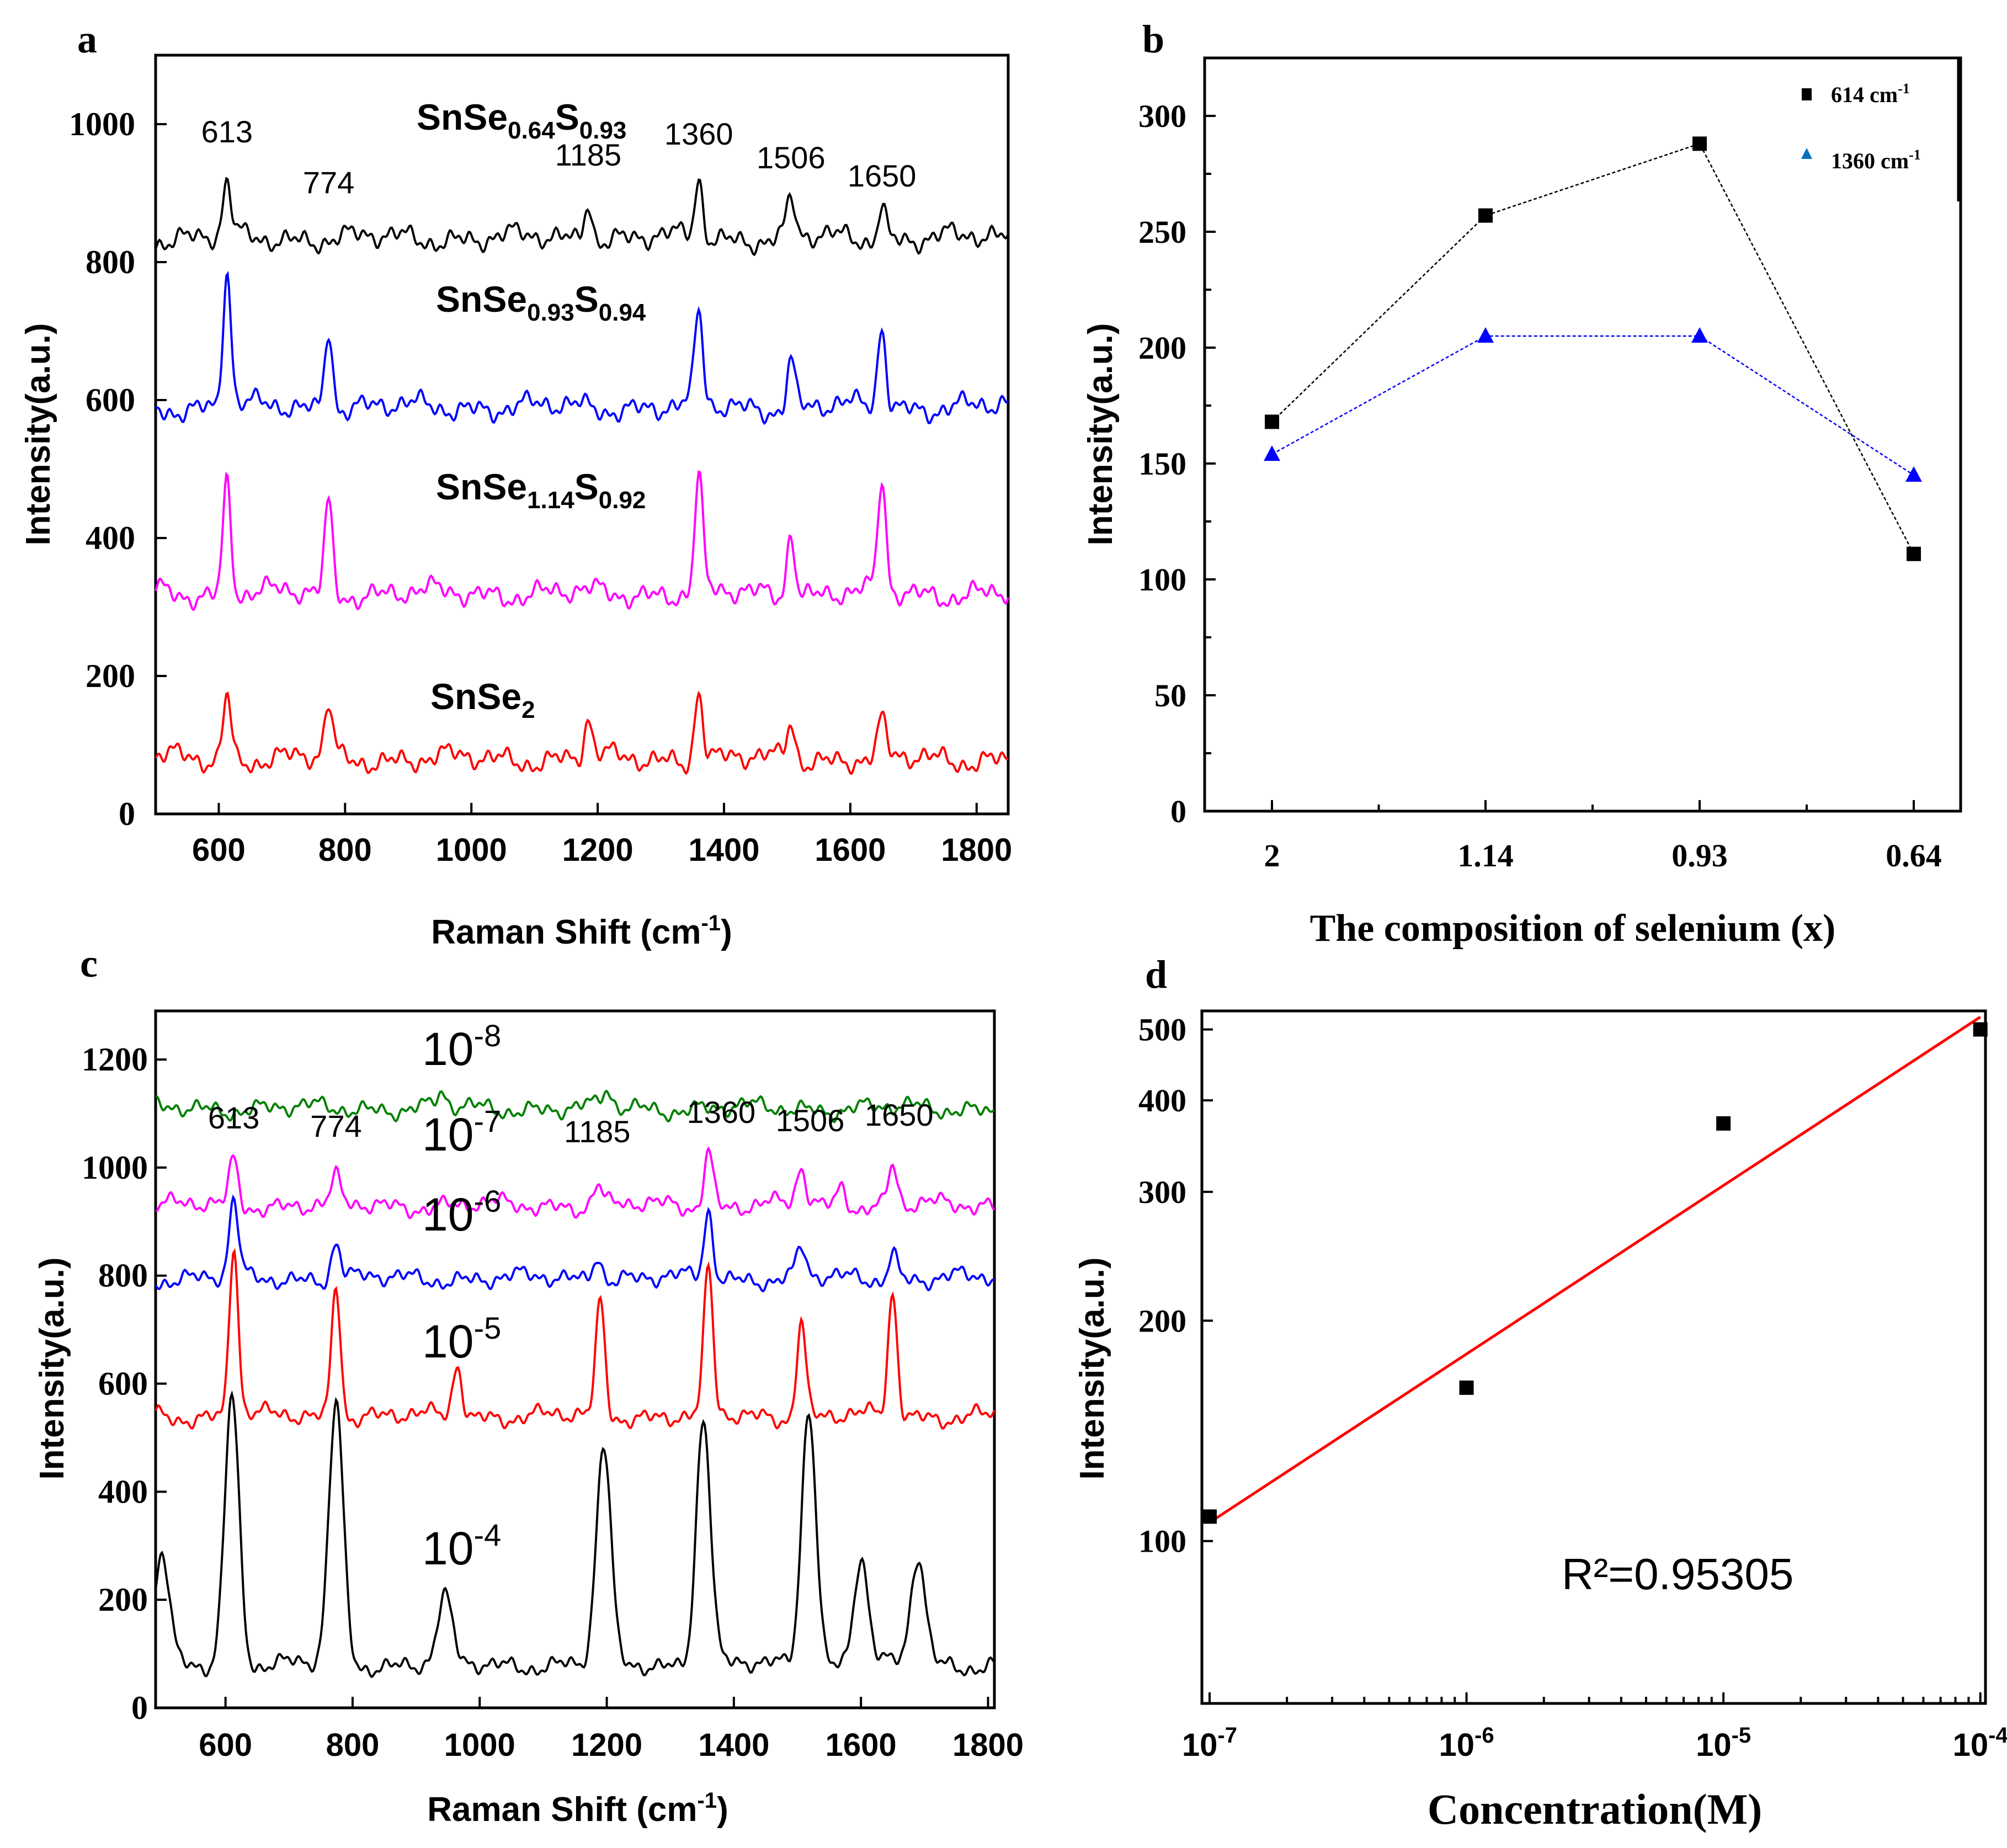  What do you see at coordinates (127, 814) in the screenshot?
I see `panel-a-ytick-label: 0` at bounding box center [127, 814].